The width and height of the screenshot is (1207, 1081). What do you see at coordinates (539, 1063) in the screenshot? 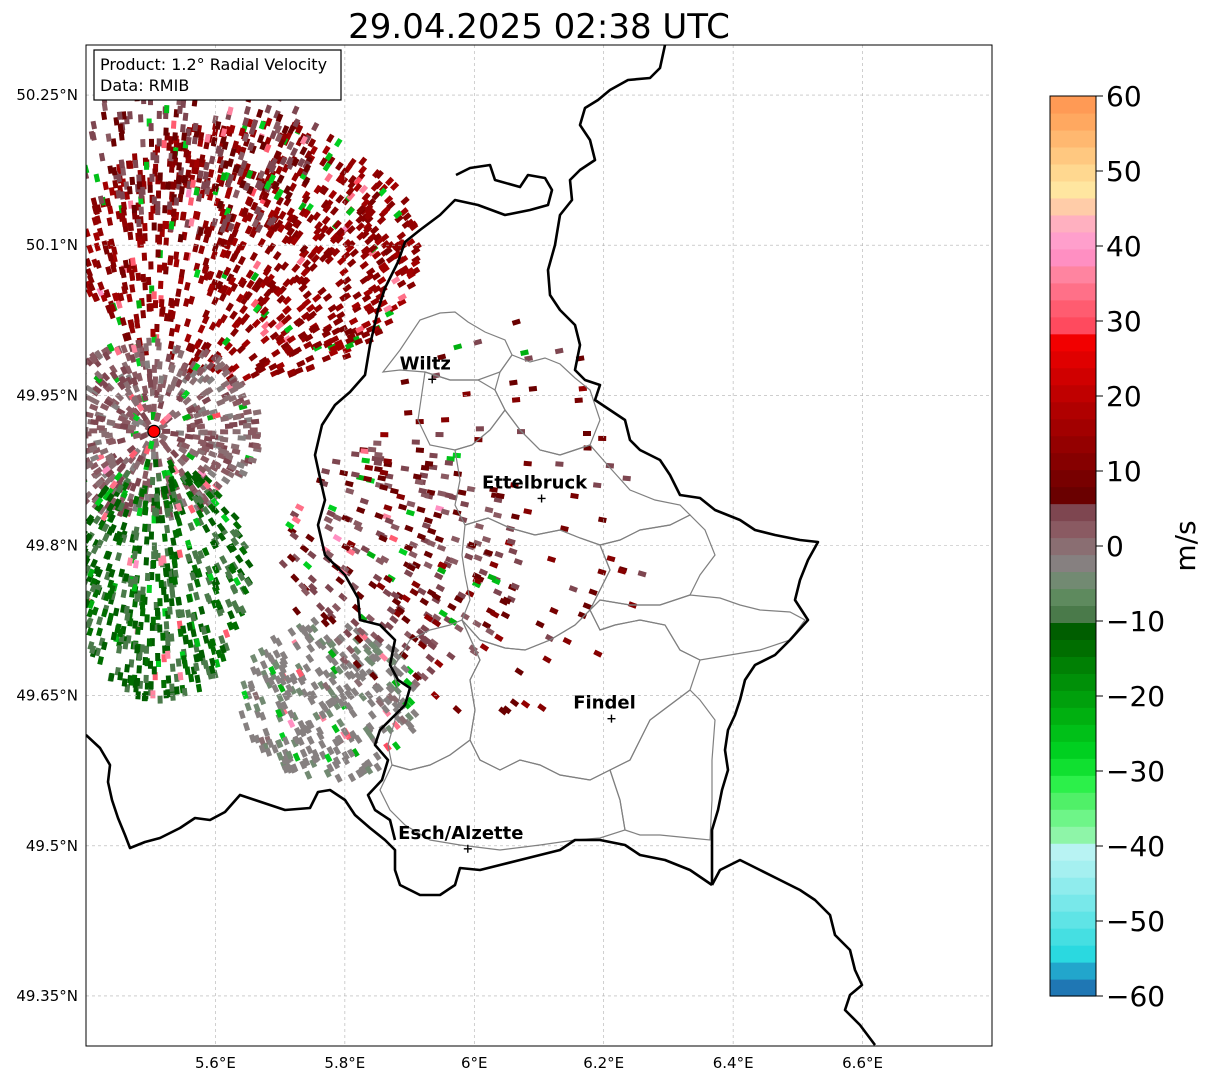
I see `lon-axis: 5.6°E 5.8°E 6°E 6.2°E 6.4°E 6.6°E` at bounding box center [539, 1063].